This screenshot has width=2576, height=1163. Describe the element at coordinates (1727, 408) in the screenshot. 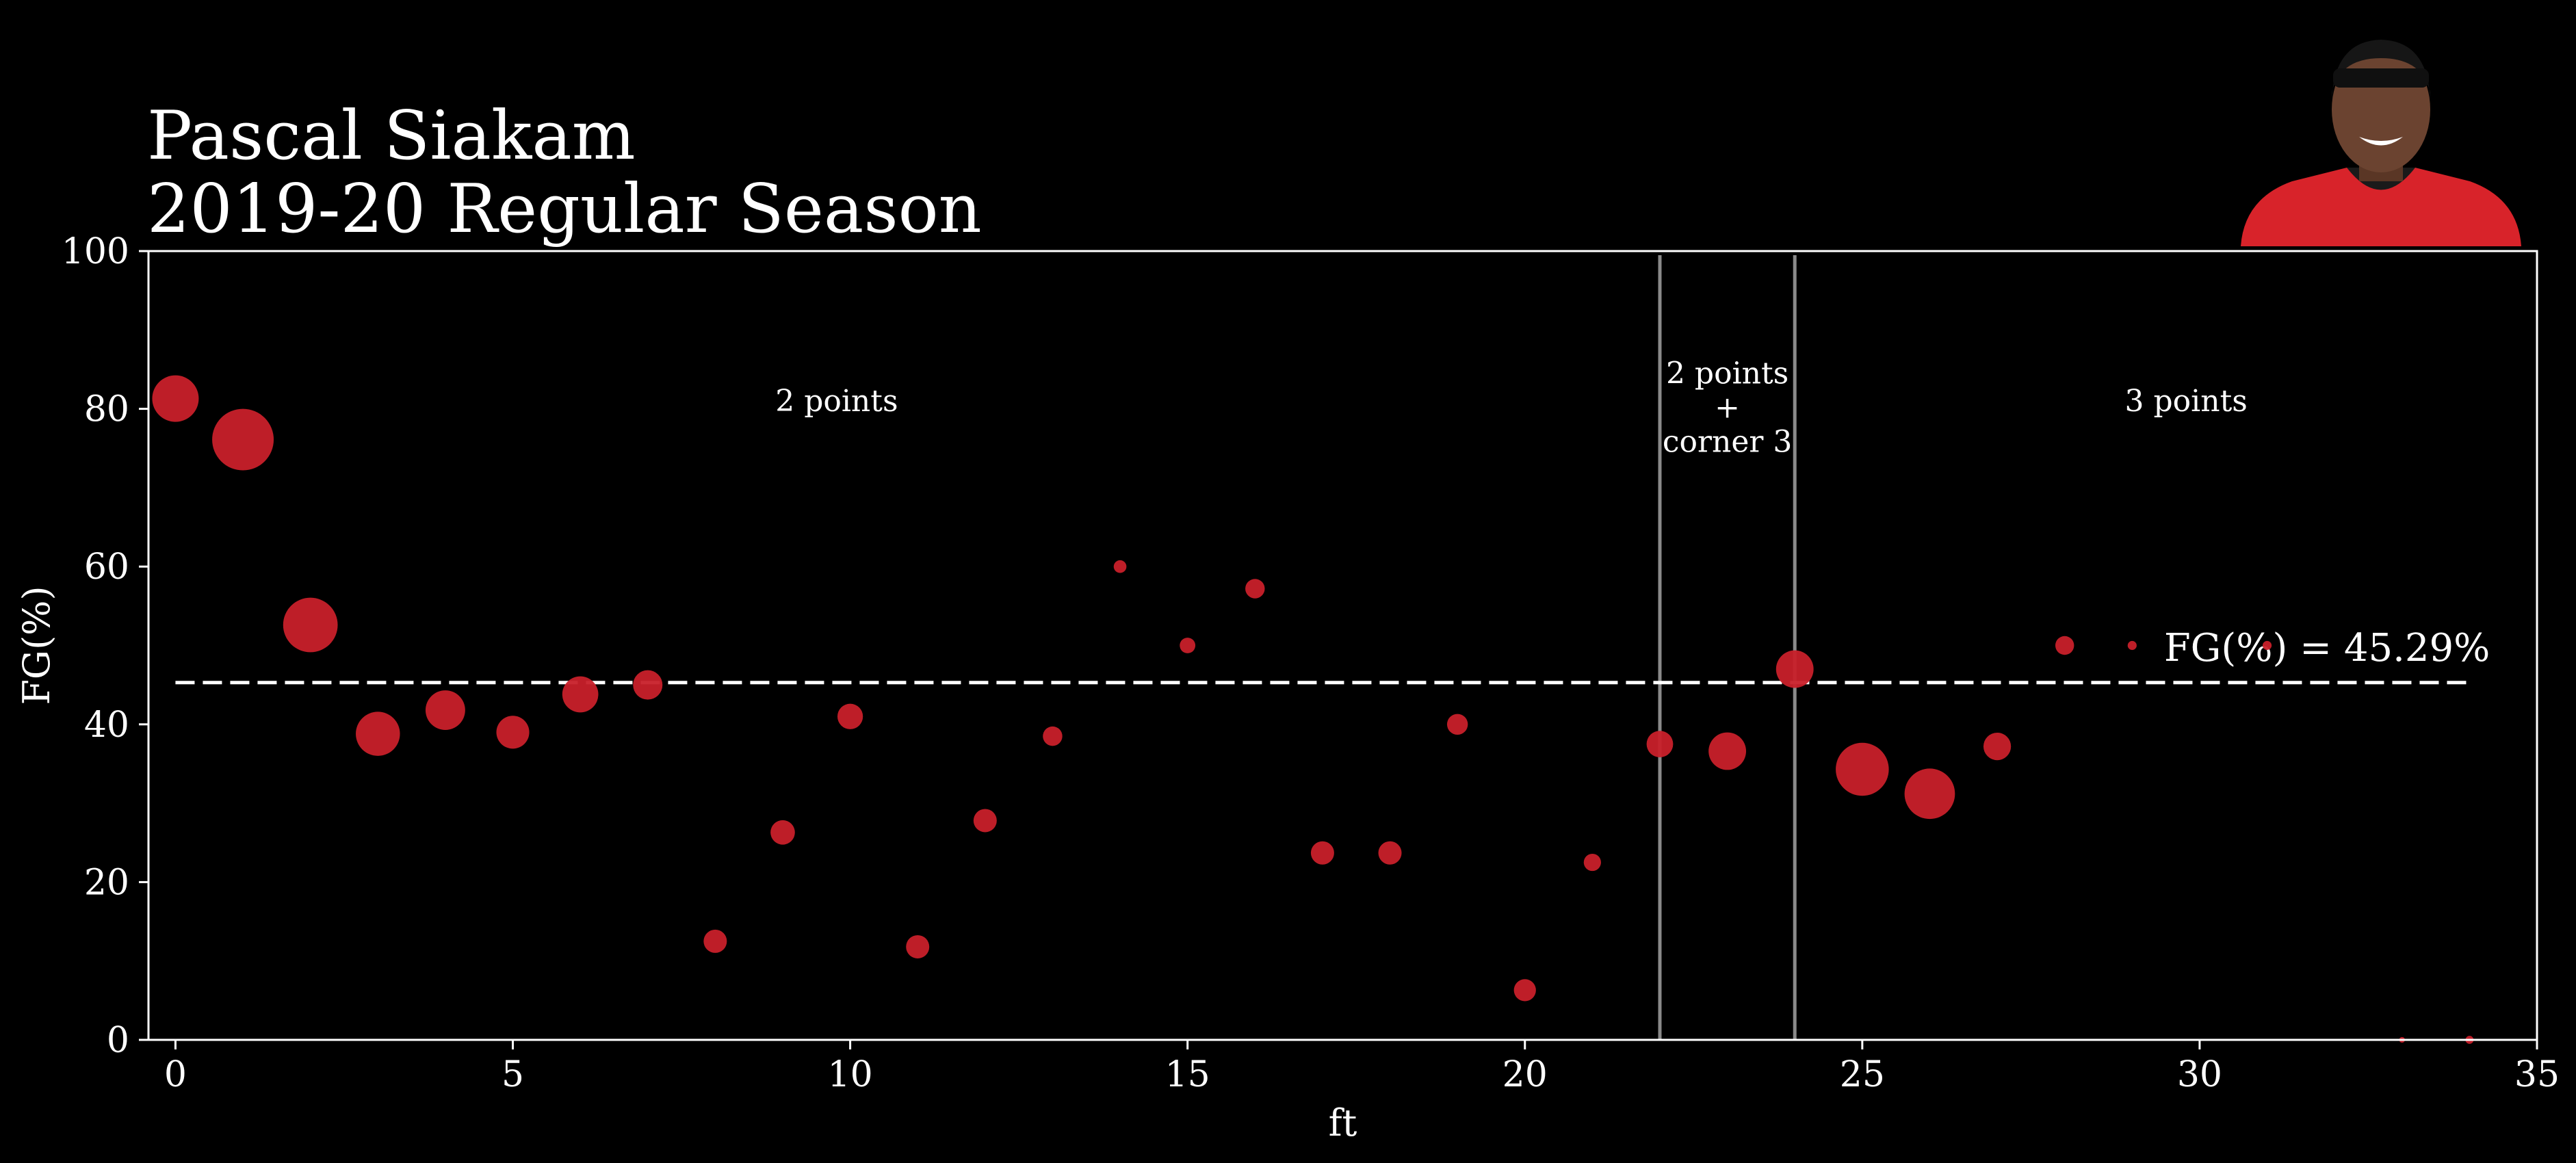

I see `zone-label: +` at that location.